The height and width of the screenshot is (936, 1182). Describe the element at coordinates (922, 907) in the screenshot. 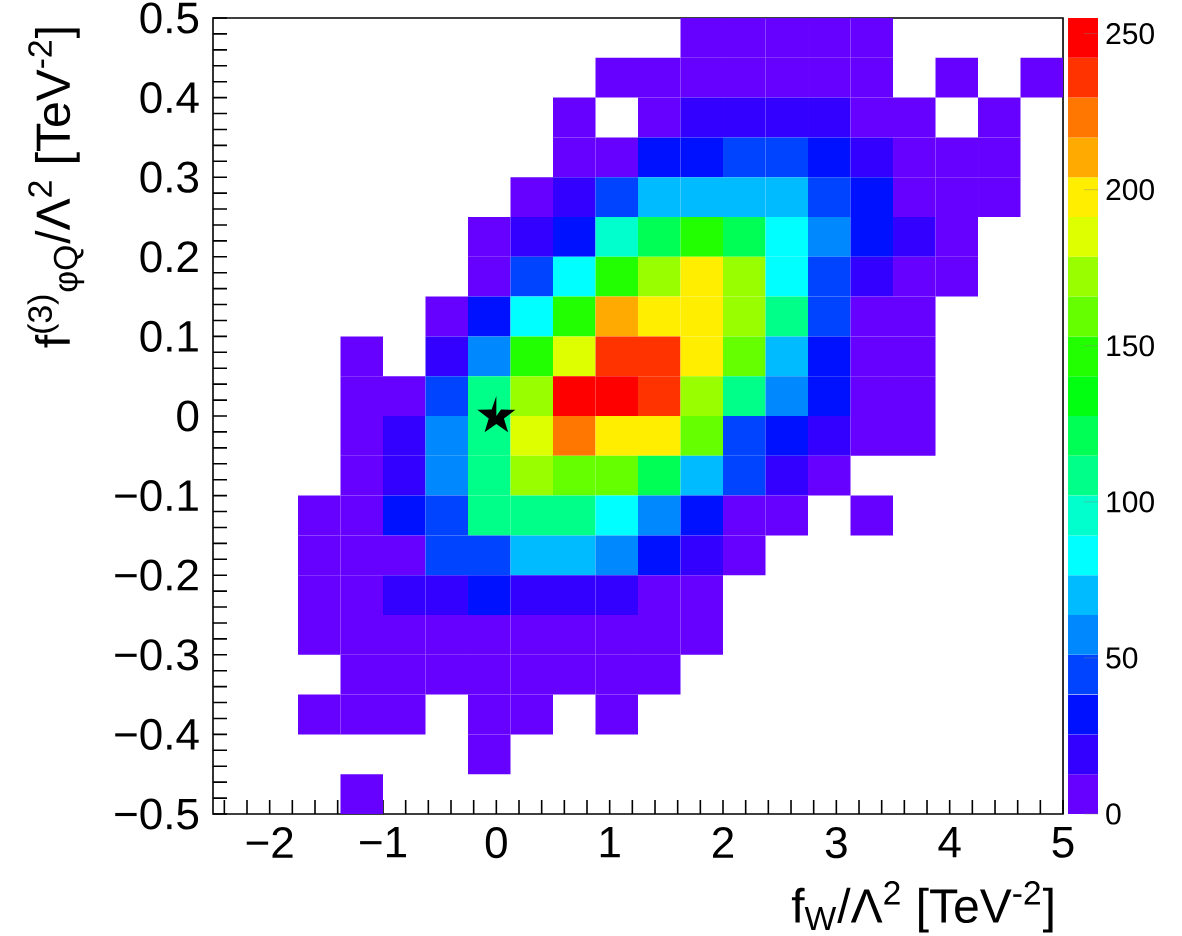

I see `x-axis-title: f$_{W}$/Λ$^{2}$ [TeV$^{-2}$]` at that location.